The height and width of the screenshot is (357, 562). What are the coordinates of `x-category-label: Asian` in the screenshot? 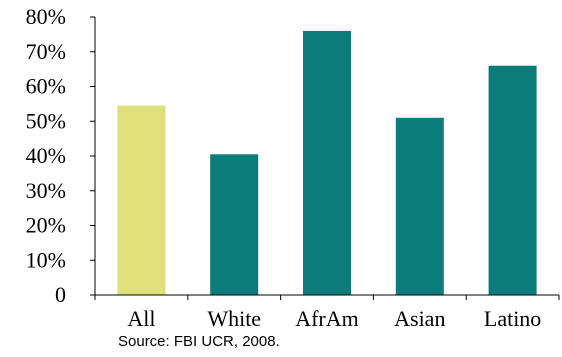 It's located at (419, 318).